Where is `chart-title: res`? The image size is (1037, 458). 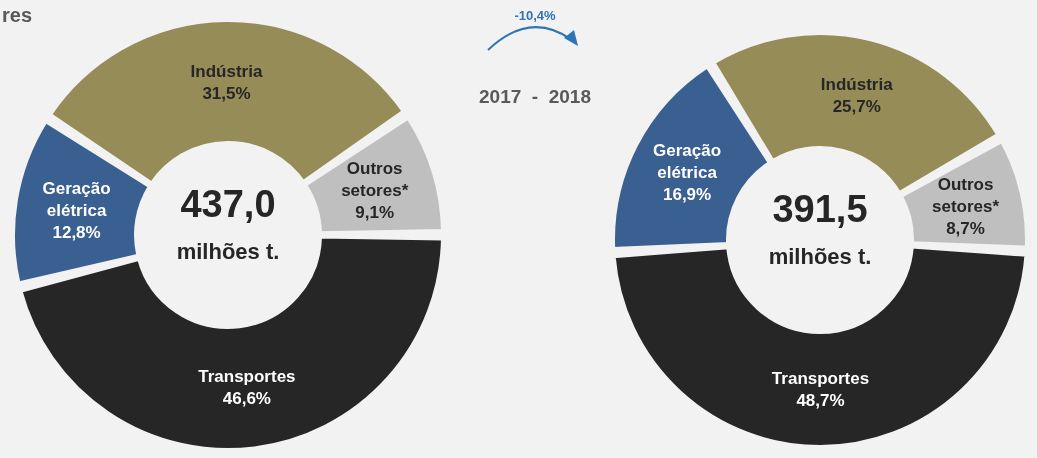
chart-title: res is located at coordinates (17, 15).